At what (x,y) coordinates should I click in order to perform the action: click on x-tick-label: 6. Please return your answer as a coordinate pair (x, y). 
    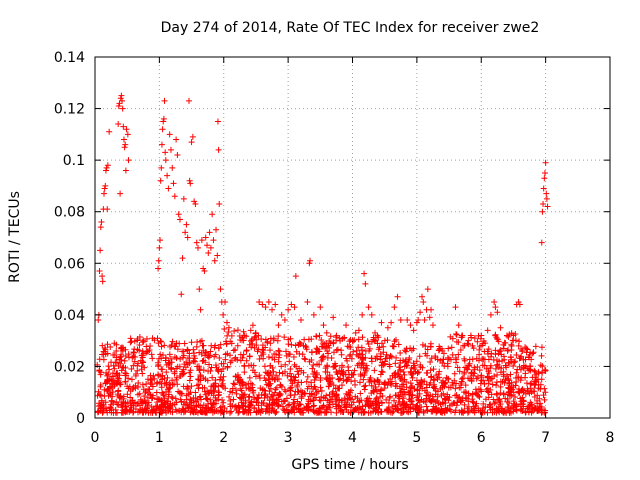
    Looking at the image, I should click on (481, 438).